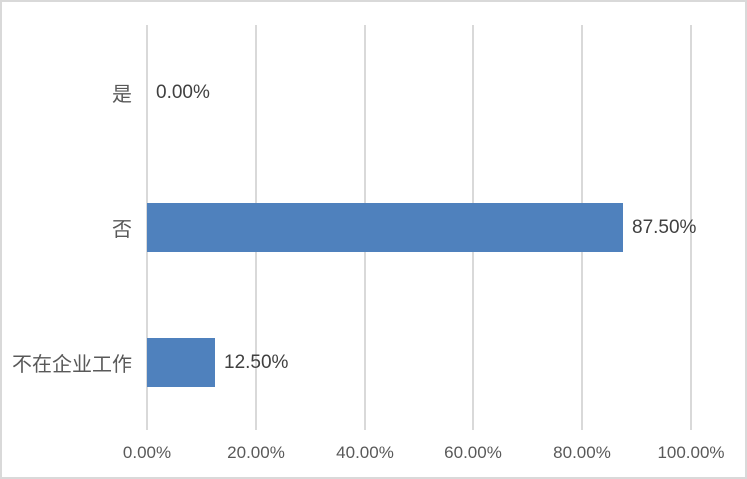  Describe the element at coordinates (473, 452) in the screenshot. I see `x-tick-60: 60.00%` at that location.